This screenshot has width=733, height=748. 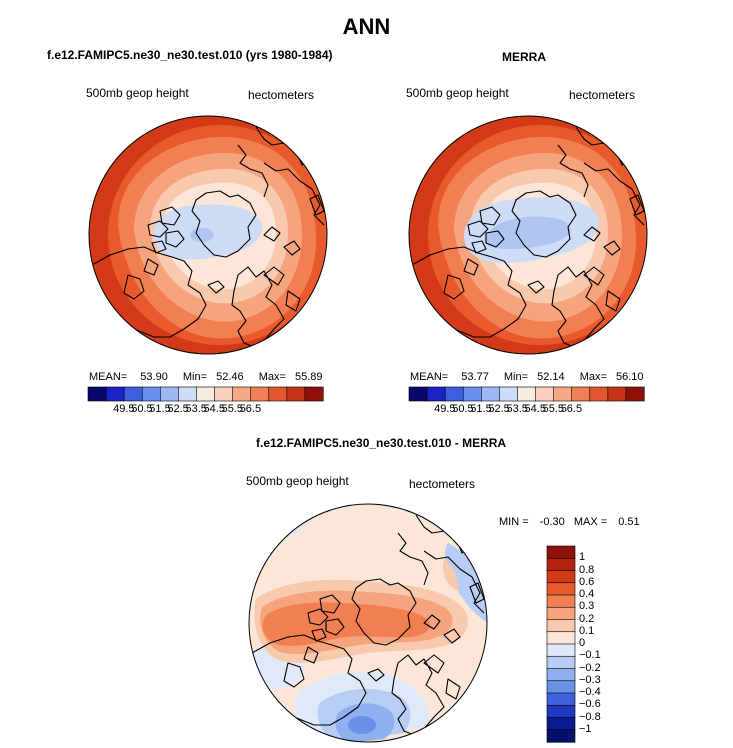 What do you see at coordinates (516, 377) in the screenshot?
I see `panel-2-min-label: Min=` at bounding box center [516, 377].